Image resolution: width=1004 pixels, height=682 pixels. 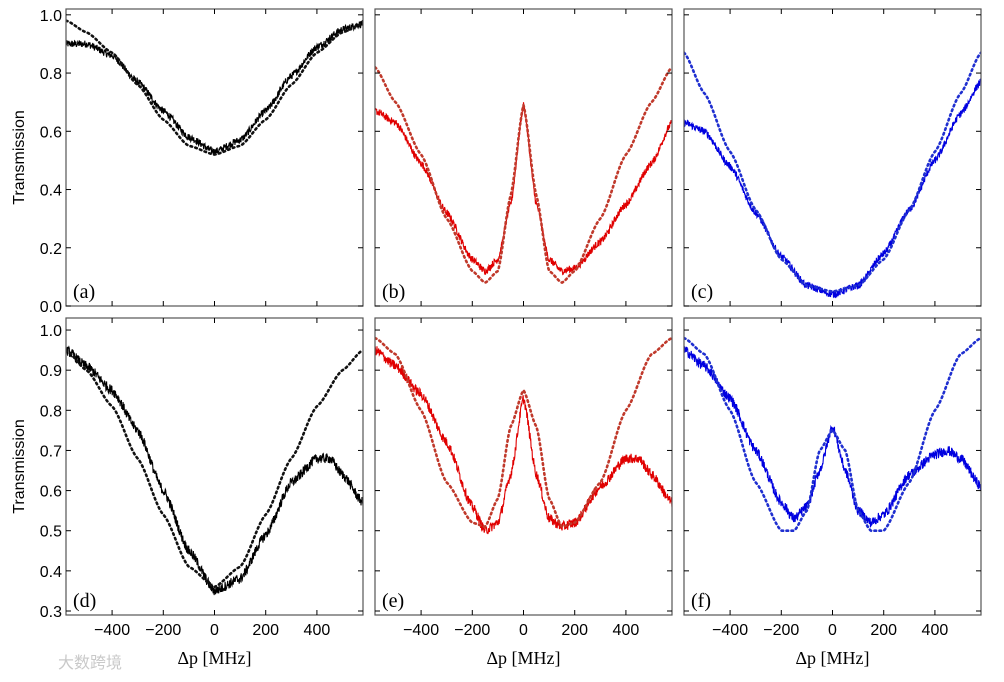 What do you see at coordinates (90, 662) in the screenshot?
I see `watermark: 大数跨境` at bounding box center [90, 662].